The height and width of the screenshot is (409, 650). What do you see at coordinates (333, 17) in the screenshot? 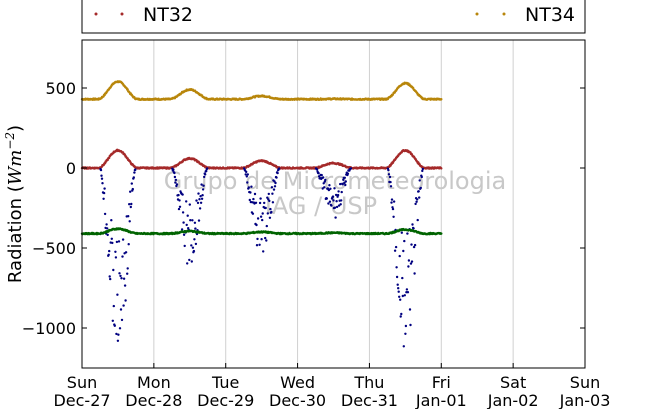
I see `legend: NT32 NT34` at bounding box center [333, 17].